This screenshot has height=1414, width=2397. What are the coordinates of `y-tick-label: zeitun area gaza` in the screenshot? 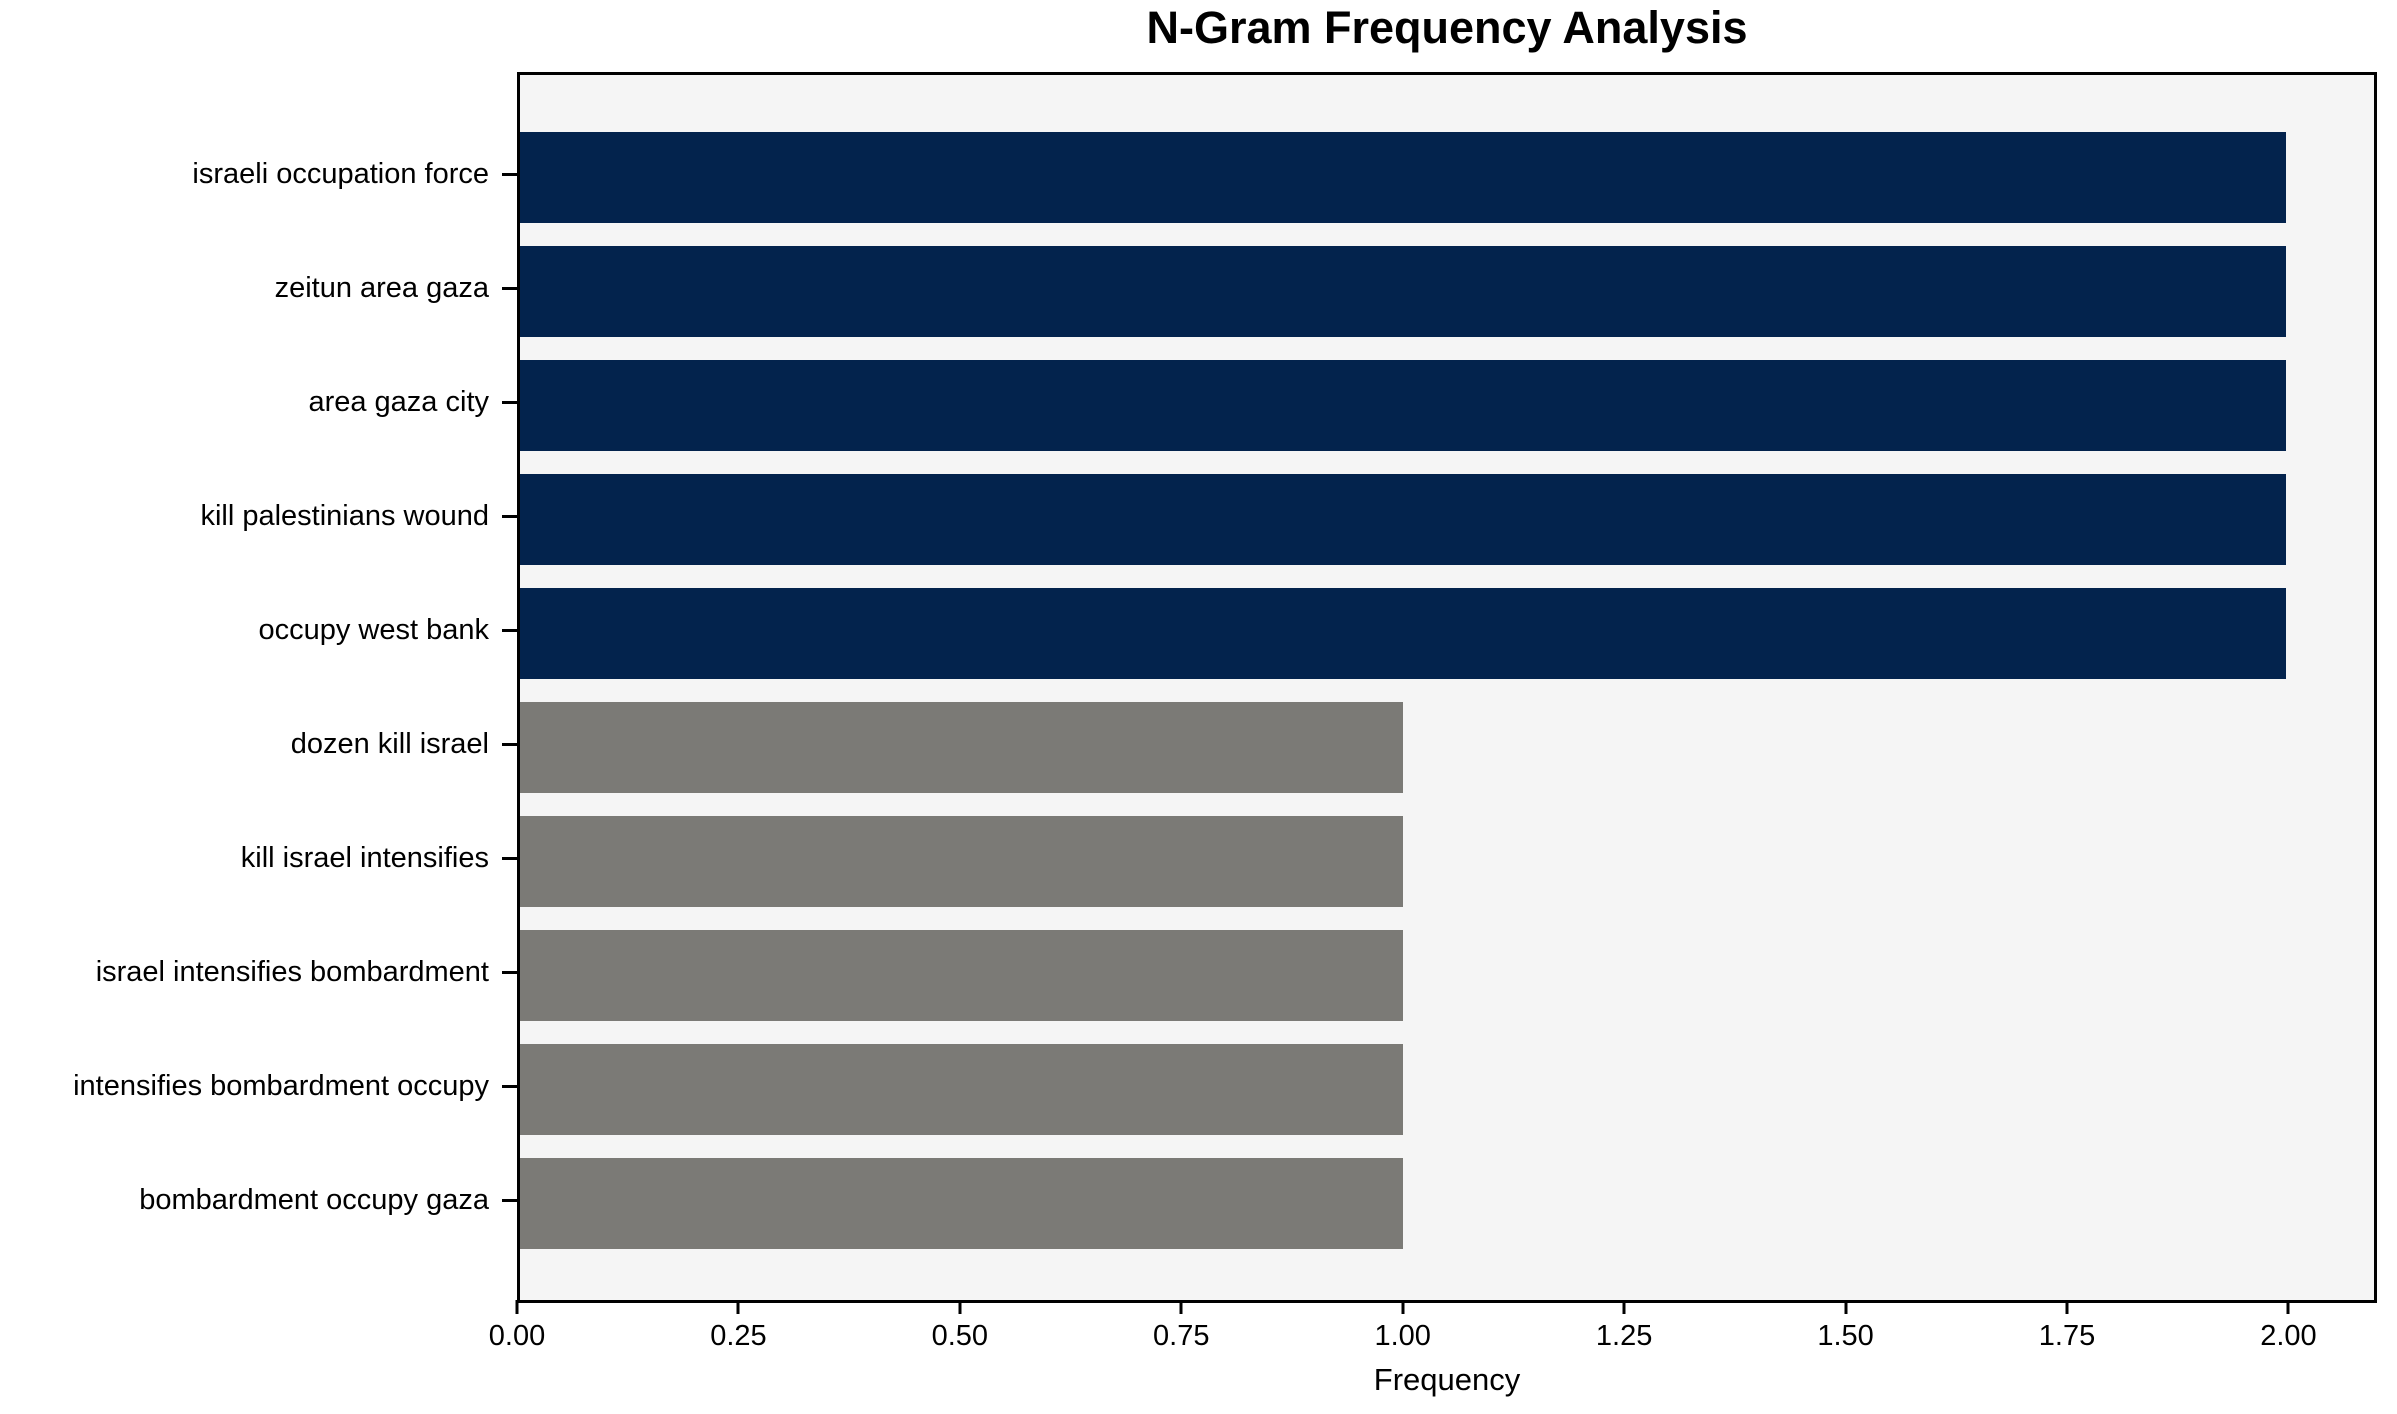 It's located at (381, 287).